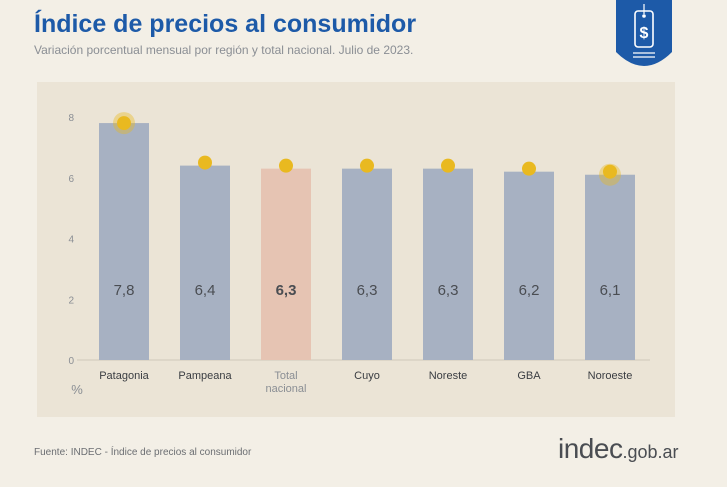  I want to click on brand-main: indec, so click(590, 448).